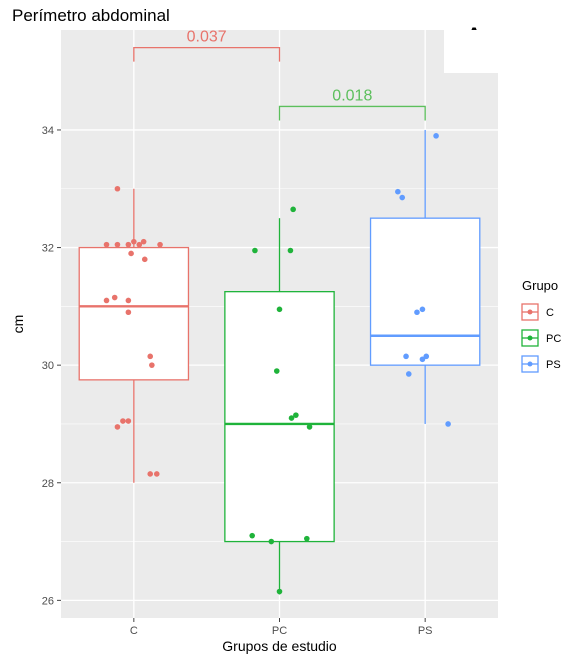 The height and width of the screenshot is (658, 577). Describe the element at coordinates (550, 313) in the screenshot. I see `legend-label: C` at that location.